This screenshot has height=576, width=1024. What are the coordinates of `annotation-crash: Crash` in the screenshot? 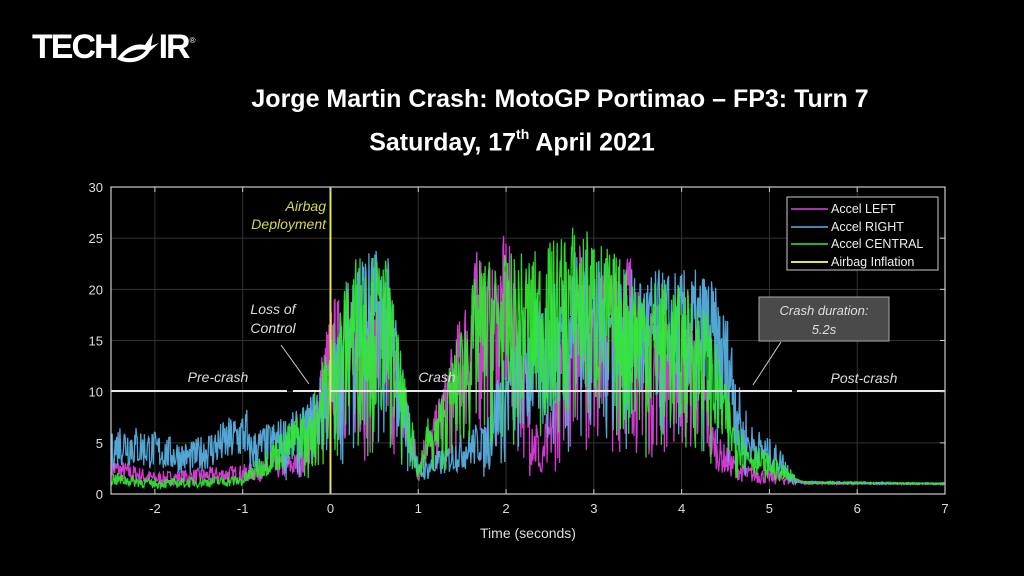 It's located at (437, 377).